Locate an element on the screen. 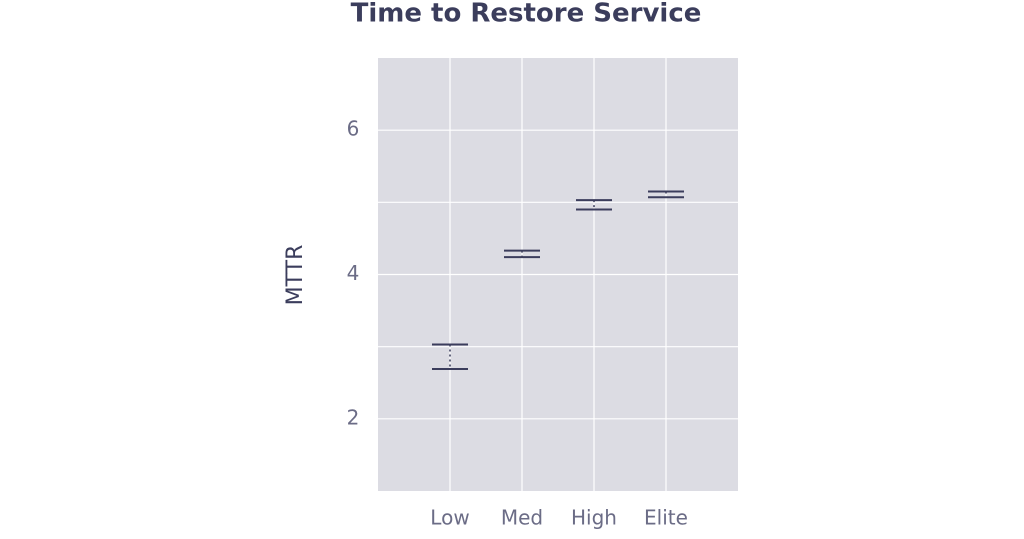 The image size is (1024, 539). chart-title: Time to Restore Service is located at coordinates (526, 14).